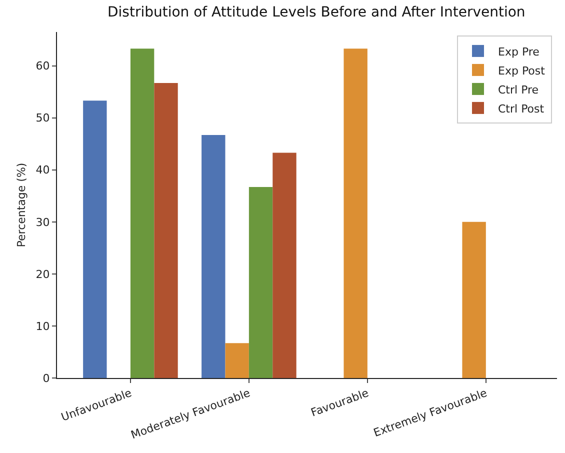 Image resolution: width=565 pixels, height=453 pixels. What do you see at coordinates (43, 170) in the screenshot?
I see `y-tick-label: 40` at bounding box center [43, 170].